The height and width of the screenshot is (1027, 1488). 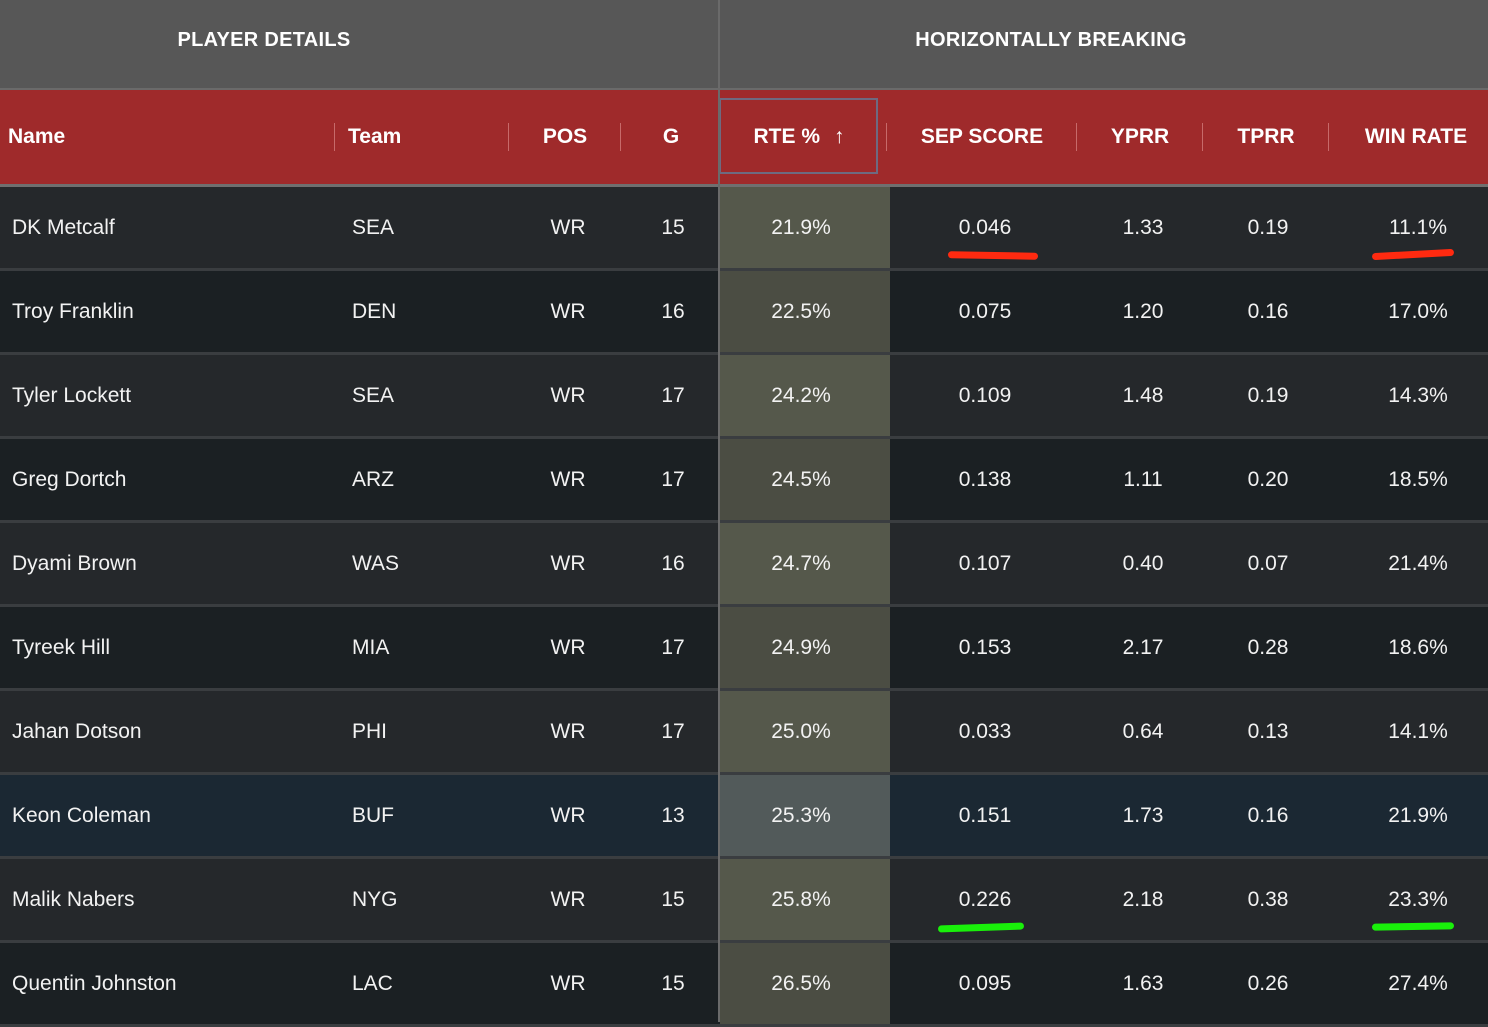 I want to click on cell-team: DEN, so click(x=374, y=311).